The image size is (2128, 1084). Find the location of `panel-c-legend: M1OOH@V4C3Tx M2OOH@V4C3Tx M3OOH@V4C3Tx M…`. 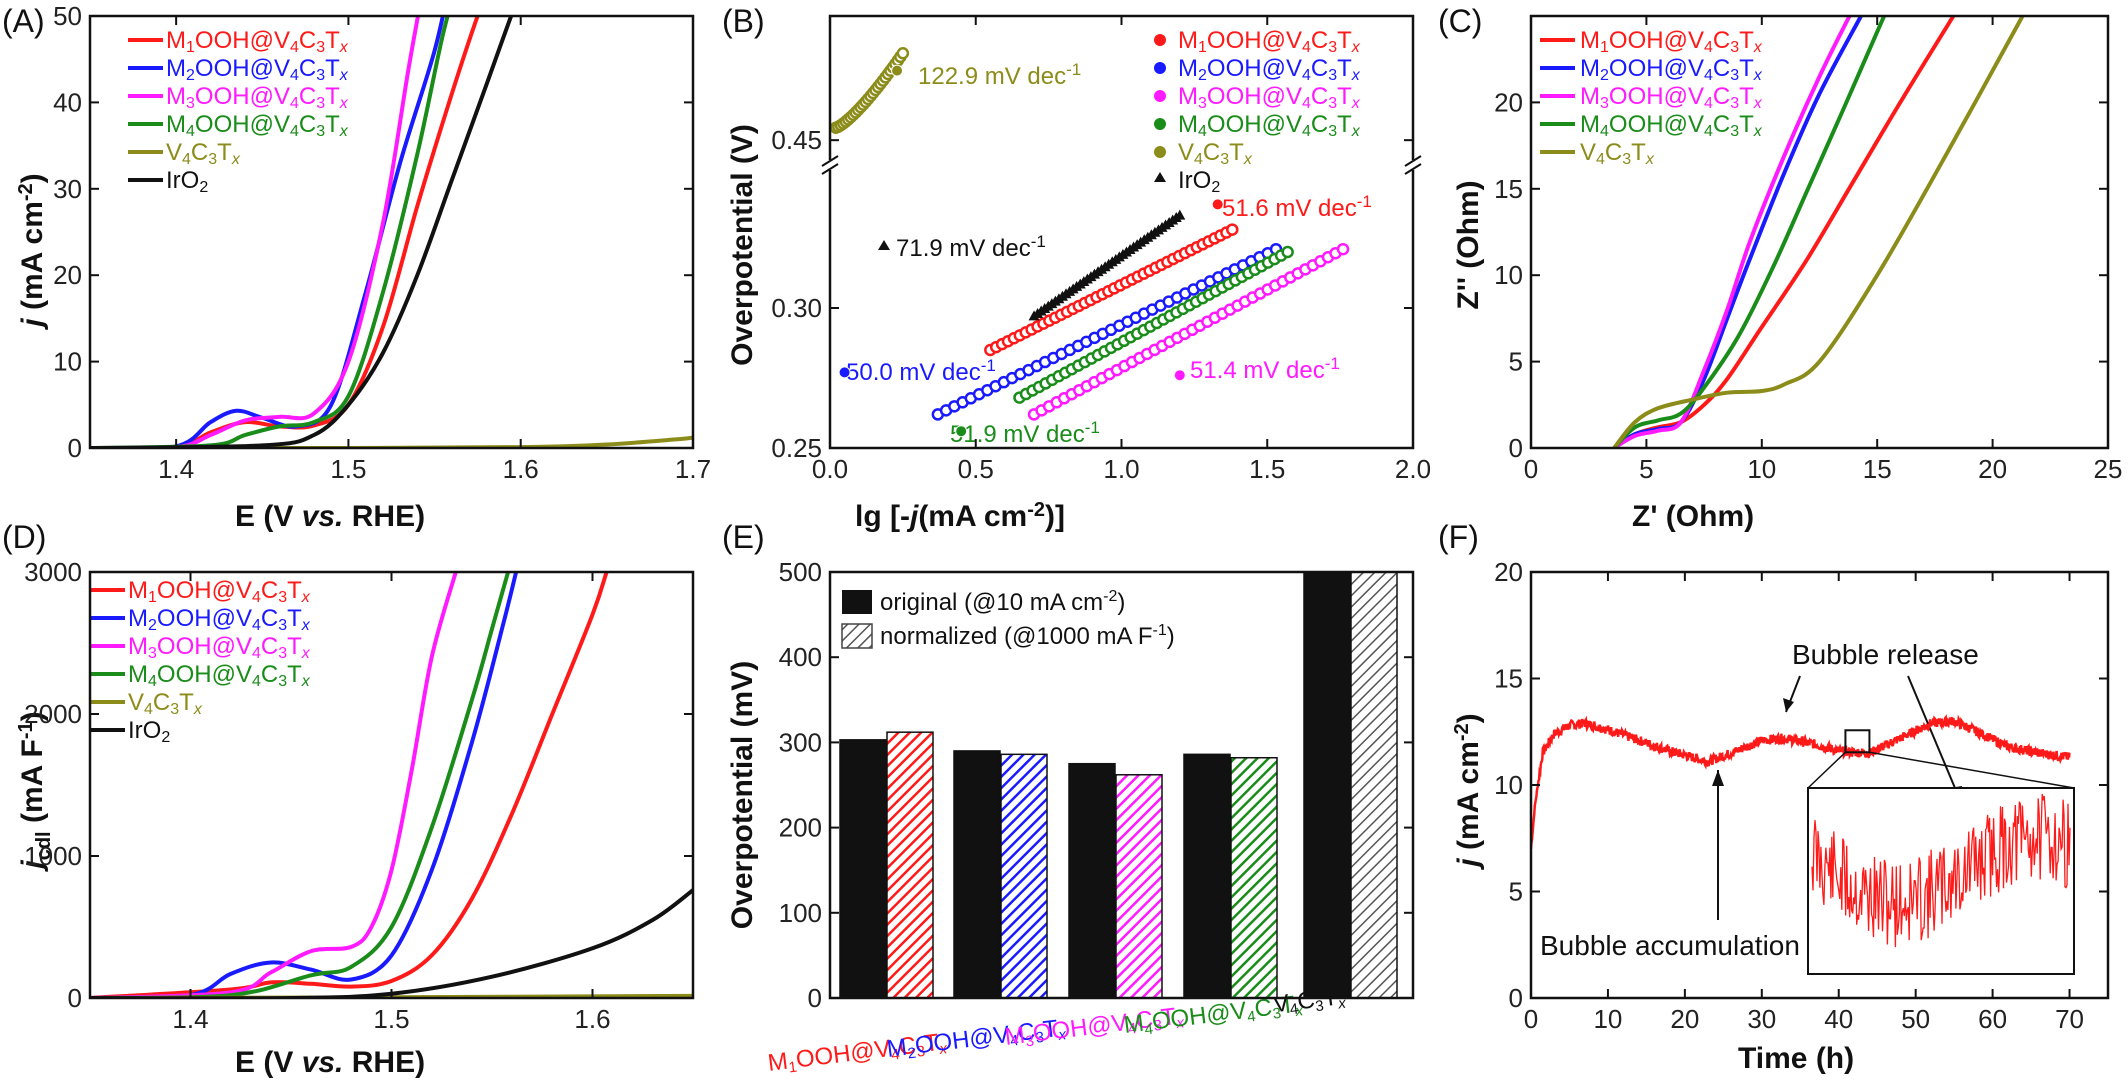

panel-c-legend: M1OOH@V4C3Tx M2OOH@V4C3Tx M3OOH@V4C3Tx M… is located at coordinates (1651, 97).